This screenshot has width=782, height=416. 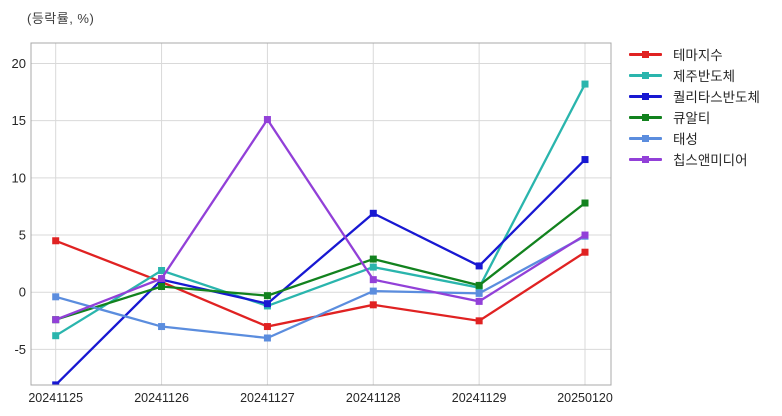 I want to click on legend-label: 큐알티, so click(x=692, y=118).